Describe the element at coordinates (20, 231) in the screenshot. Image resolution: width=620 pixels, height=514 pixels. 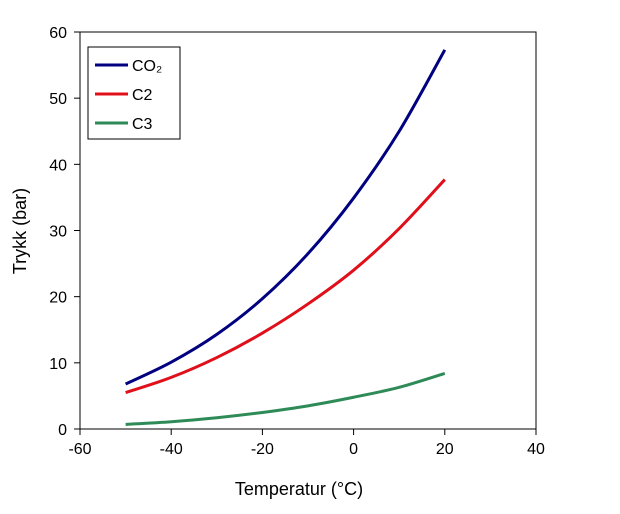
I see `y-axis-title: Trykk (bar)` at that location.